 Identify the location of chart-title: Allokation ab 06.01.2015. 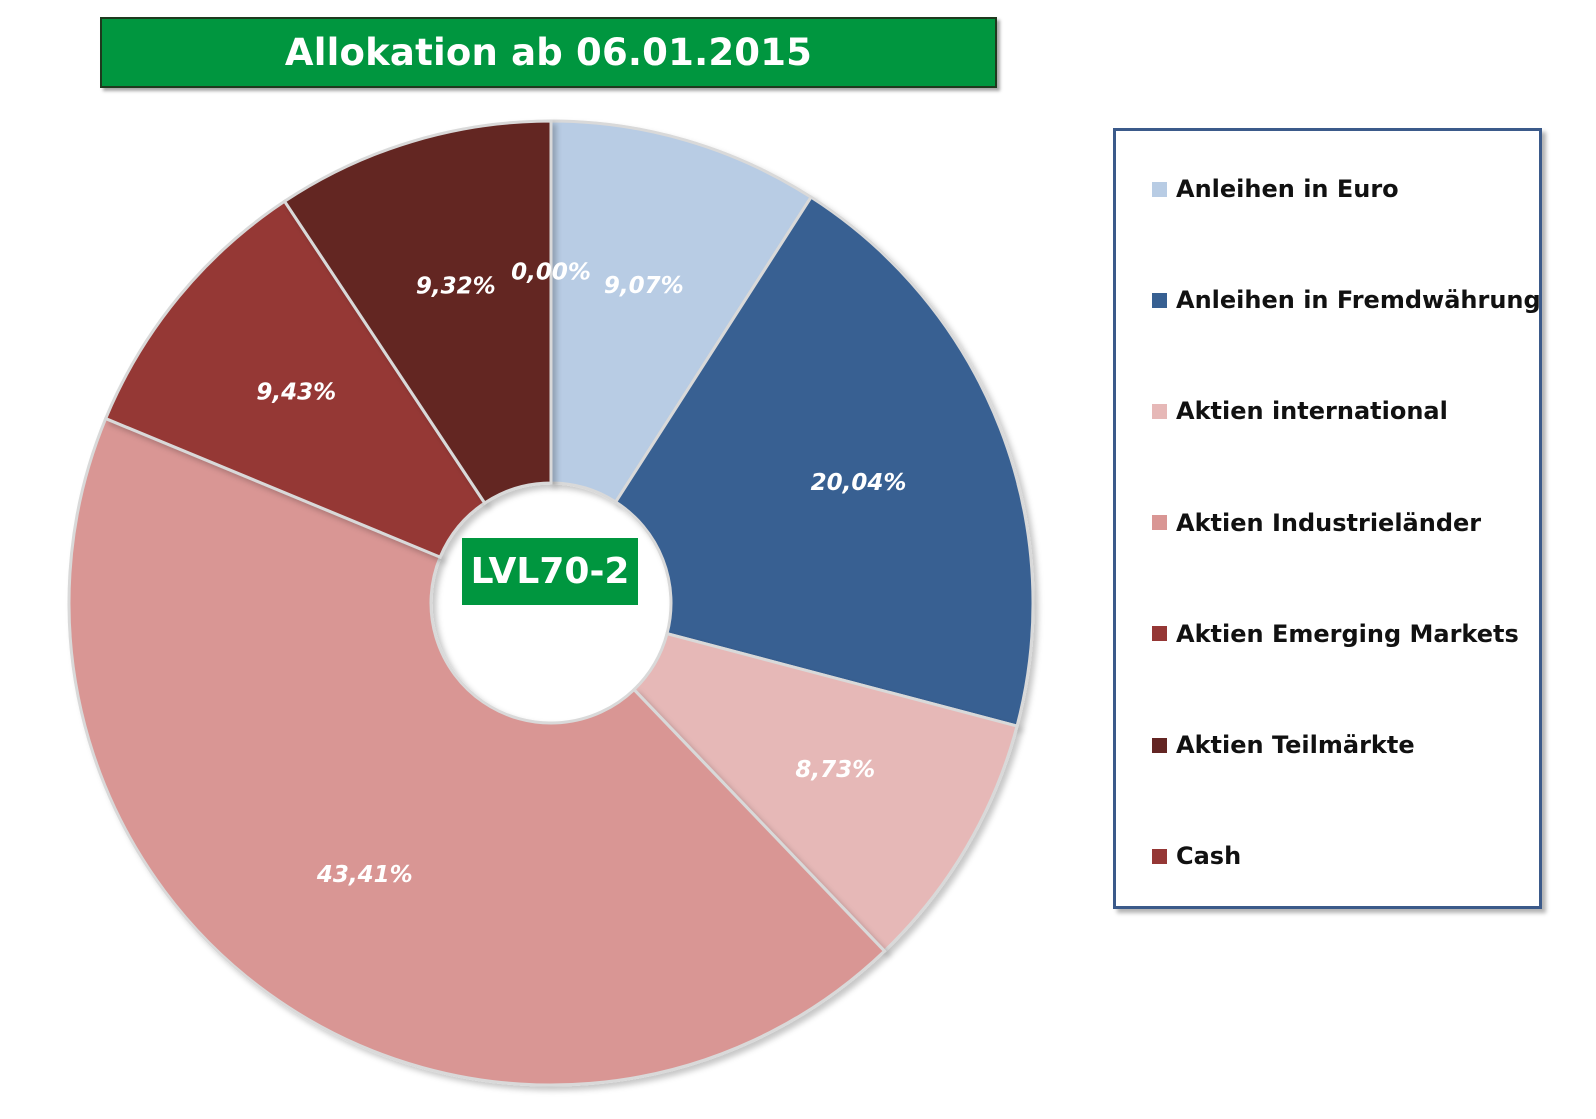
(548, 52).